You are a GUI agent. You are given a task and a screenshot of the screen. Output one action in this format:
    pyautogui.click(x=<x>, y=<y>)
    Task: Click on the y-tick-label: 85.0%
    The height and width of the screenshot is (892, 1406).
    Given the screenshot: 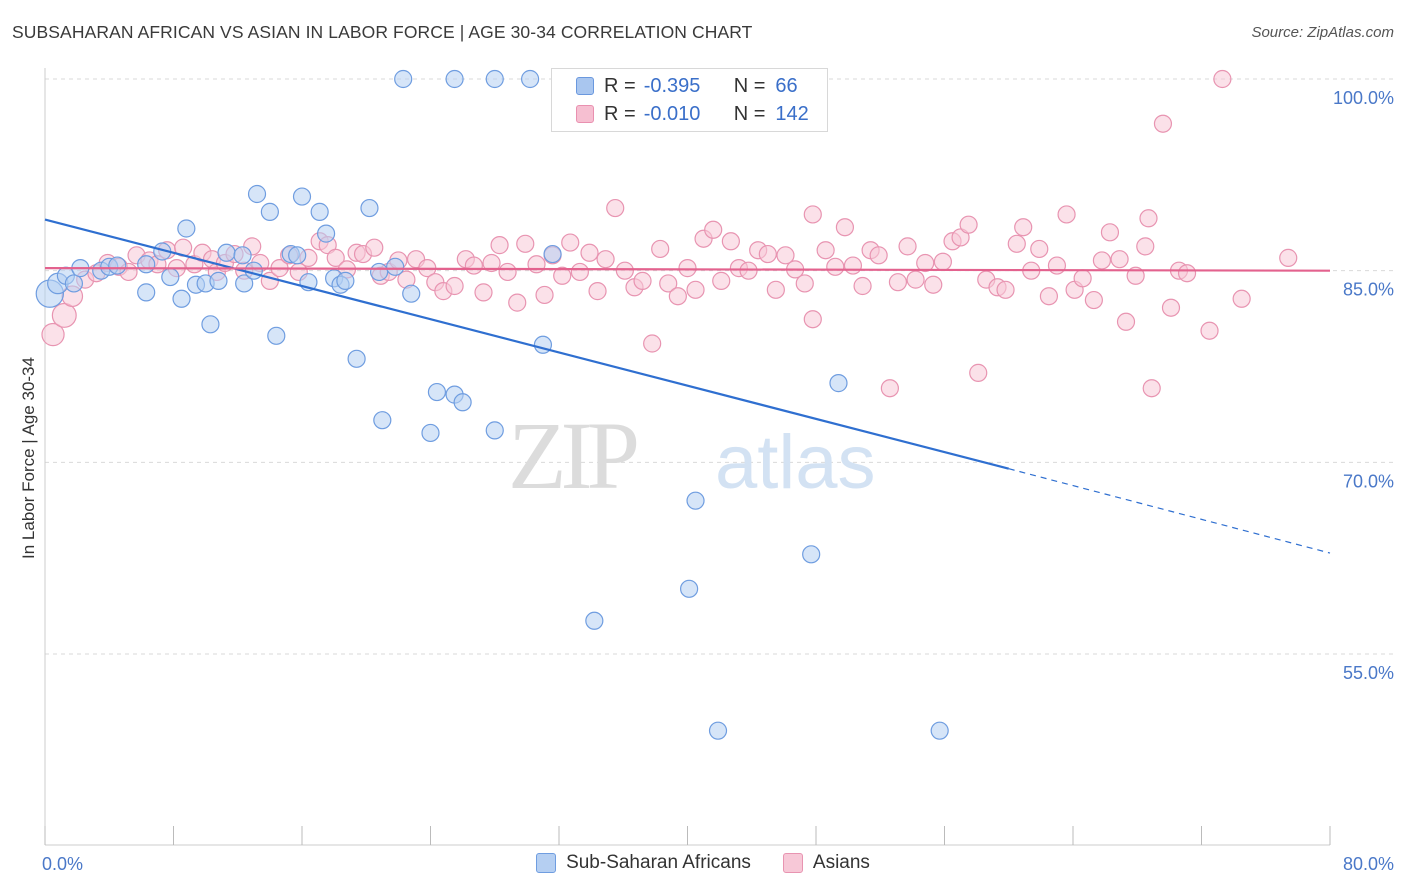 What is the action you would take?
    pyautogui.click(x=1368, y=290)
    